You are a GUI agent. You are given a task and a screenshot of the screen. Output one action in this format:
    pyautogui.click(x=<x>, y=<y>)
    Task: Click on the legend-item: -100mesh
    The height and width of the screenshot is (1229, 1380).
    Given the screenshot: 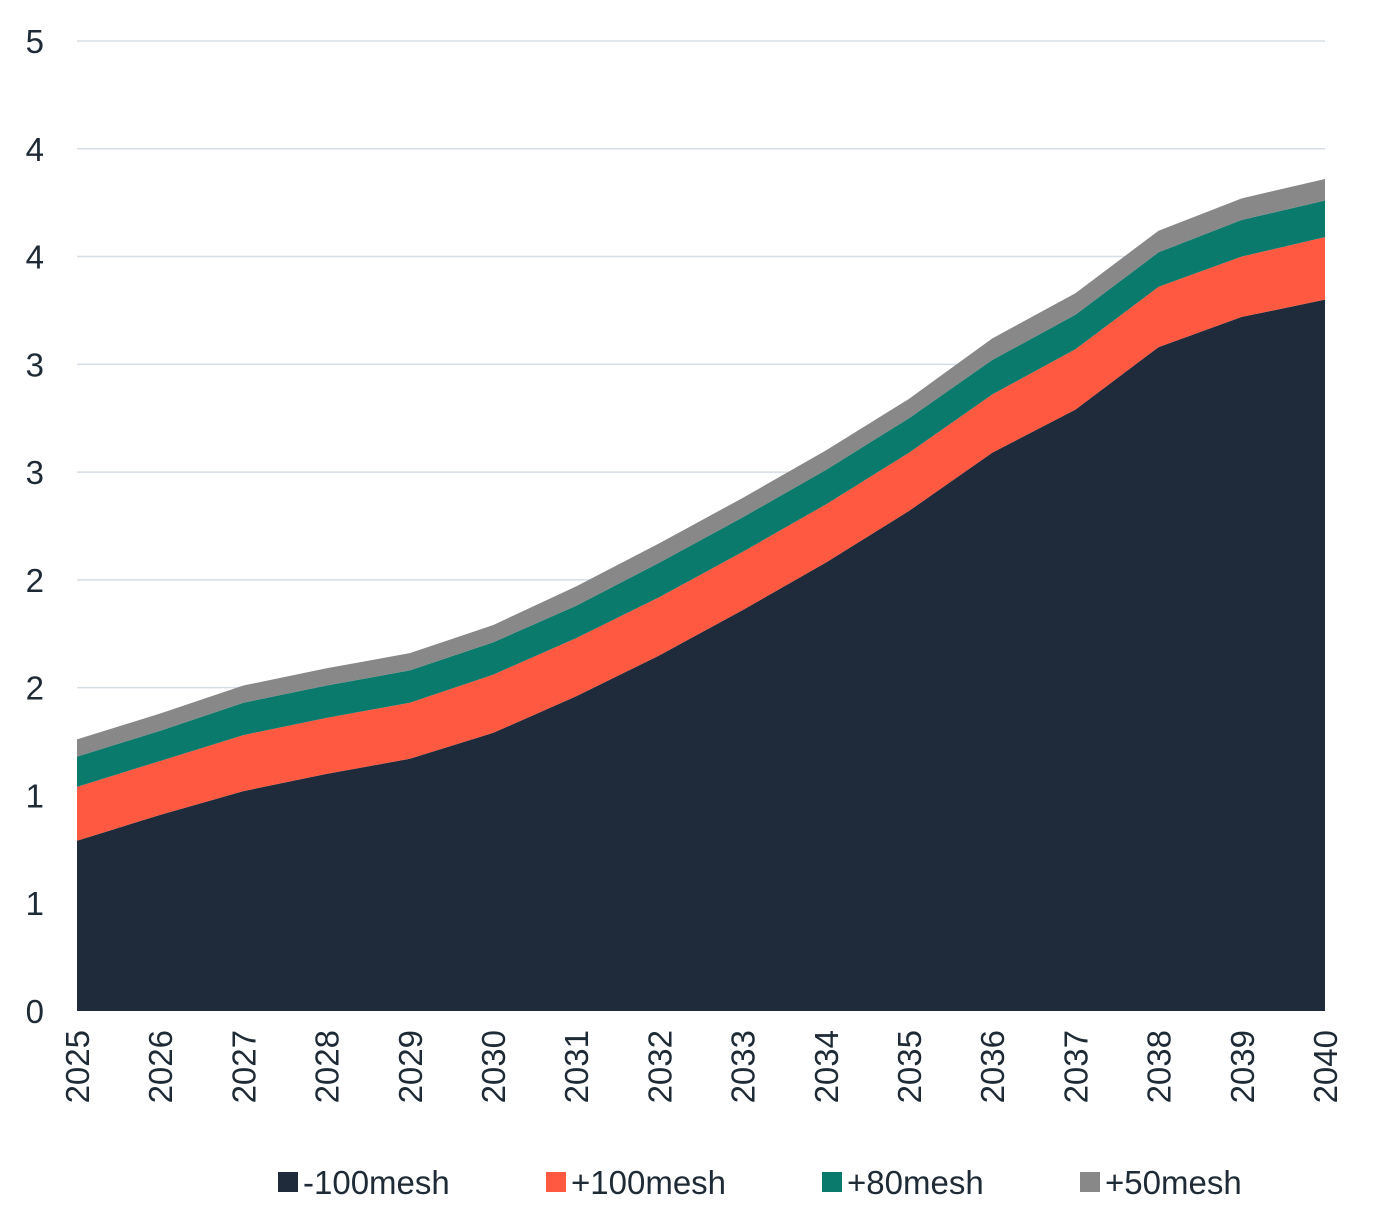 What is the action you would take?
    pyautogui.click(x=364, y=1182)
    